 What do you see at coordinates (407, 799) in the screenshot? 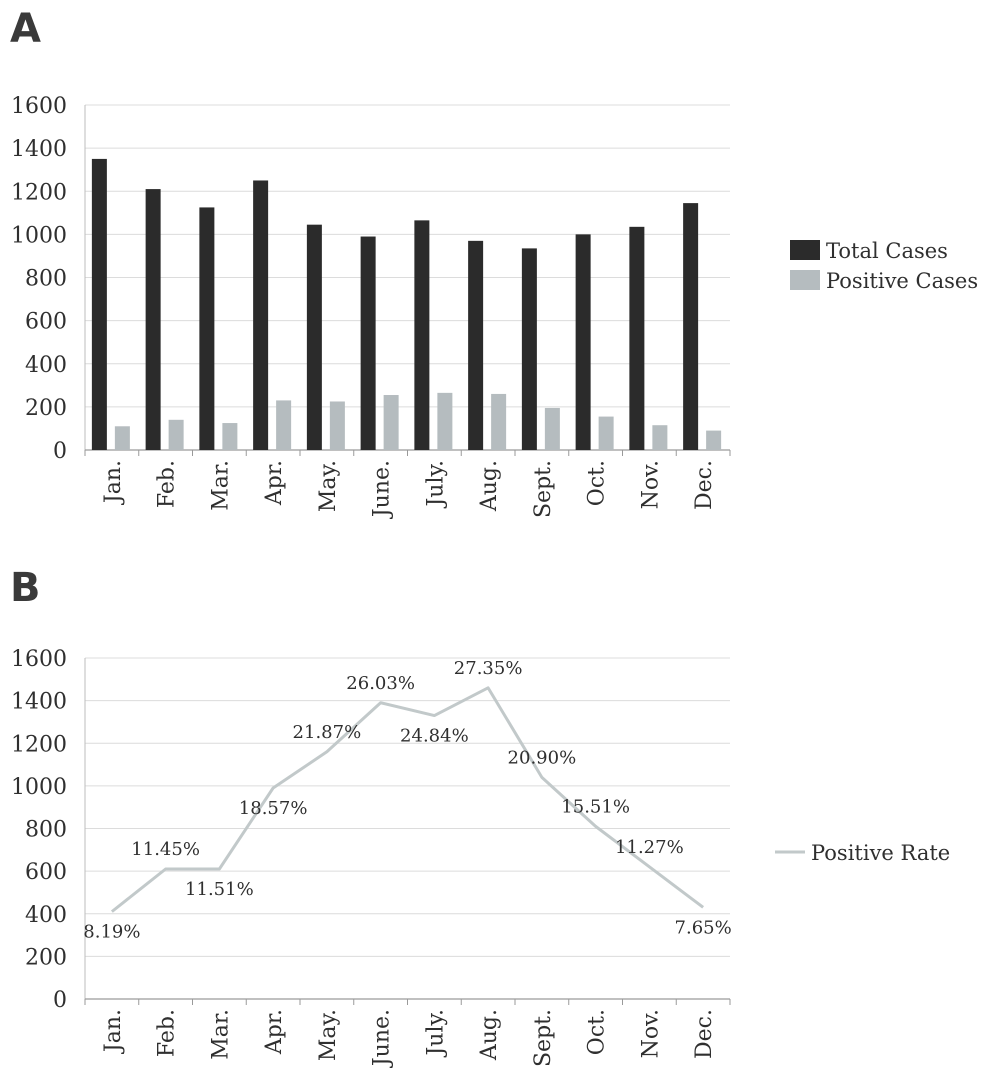
I see `series-line-positive-rate` at bounding box center [407, 799].